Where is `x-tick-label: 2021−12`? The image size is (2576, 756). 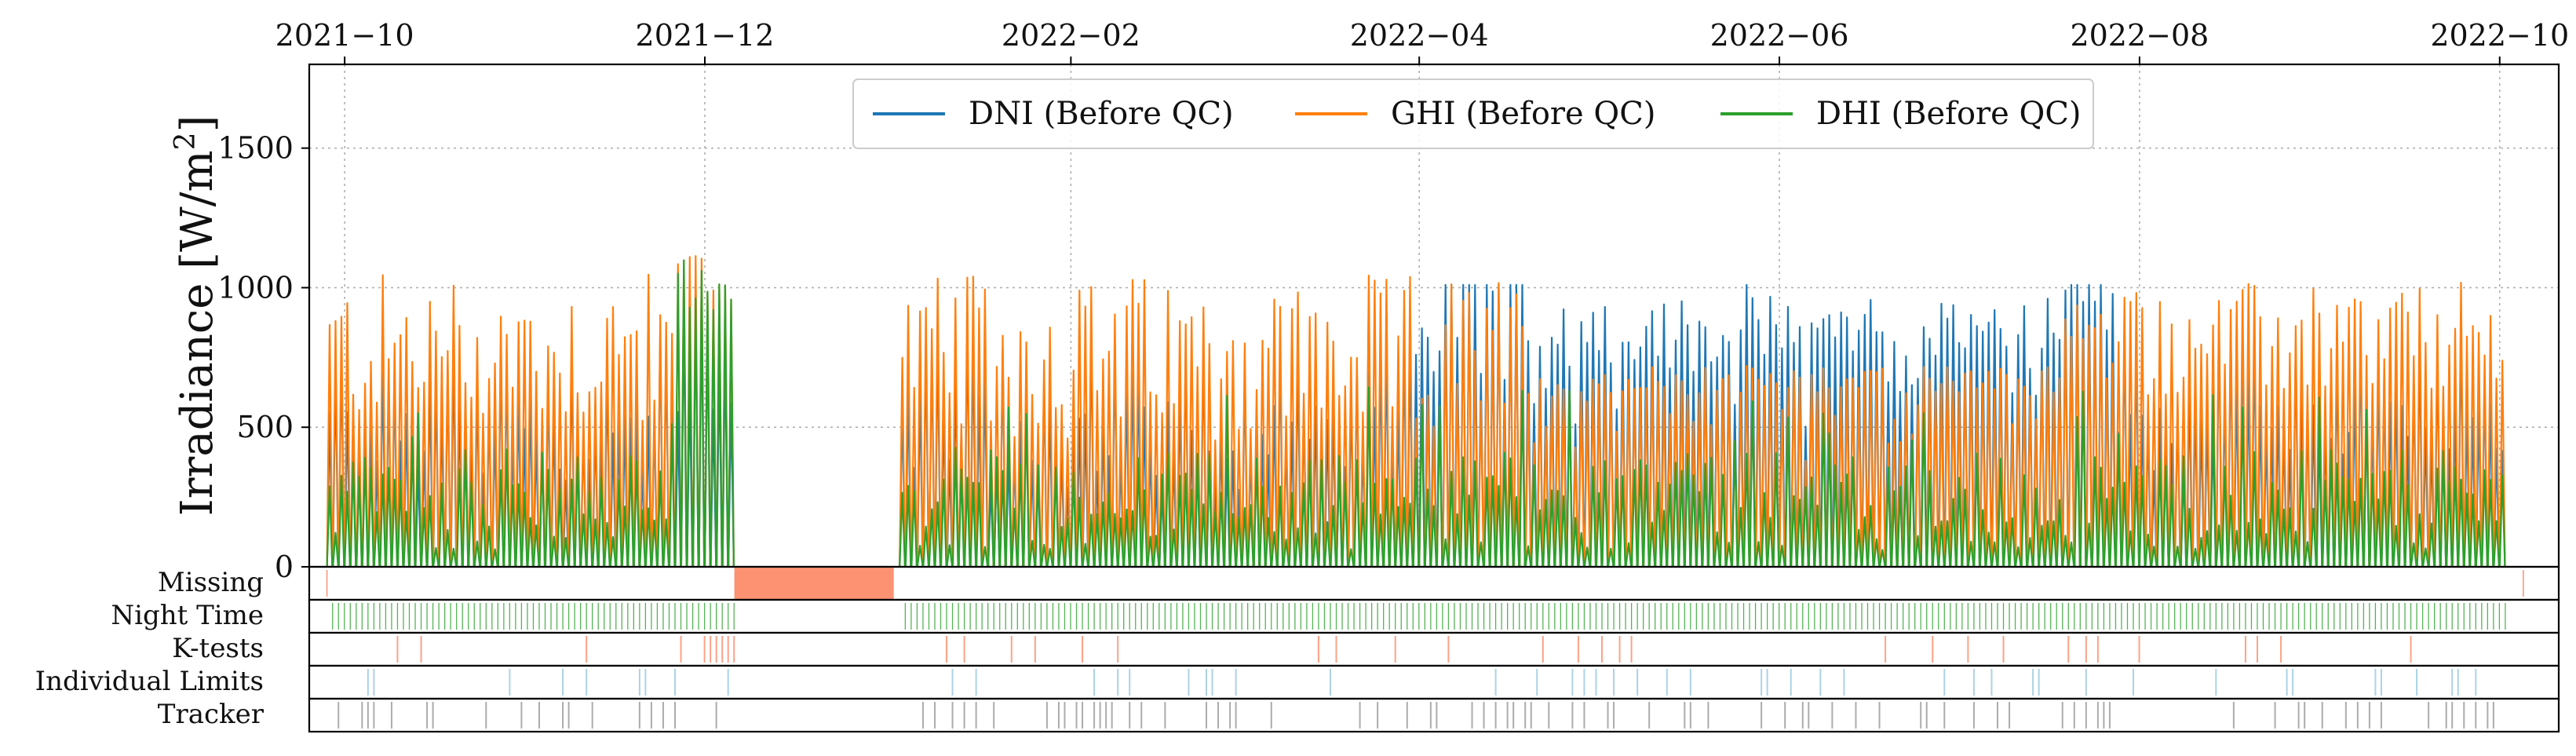
x-tick-label: 2021−12 is located at coordinates (705, 35).